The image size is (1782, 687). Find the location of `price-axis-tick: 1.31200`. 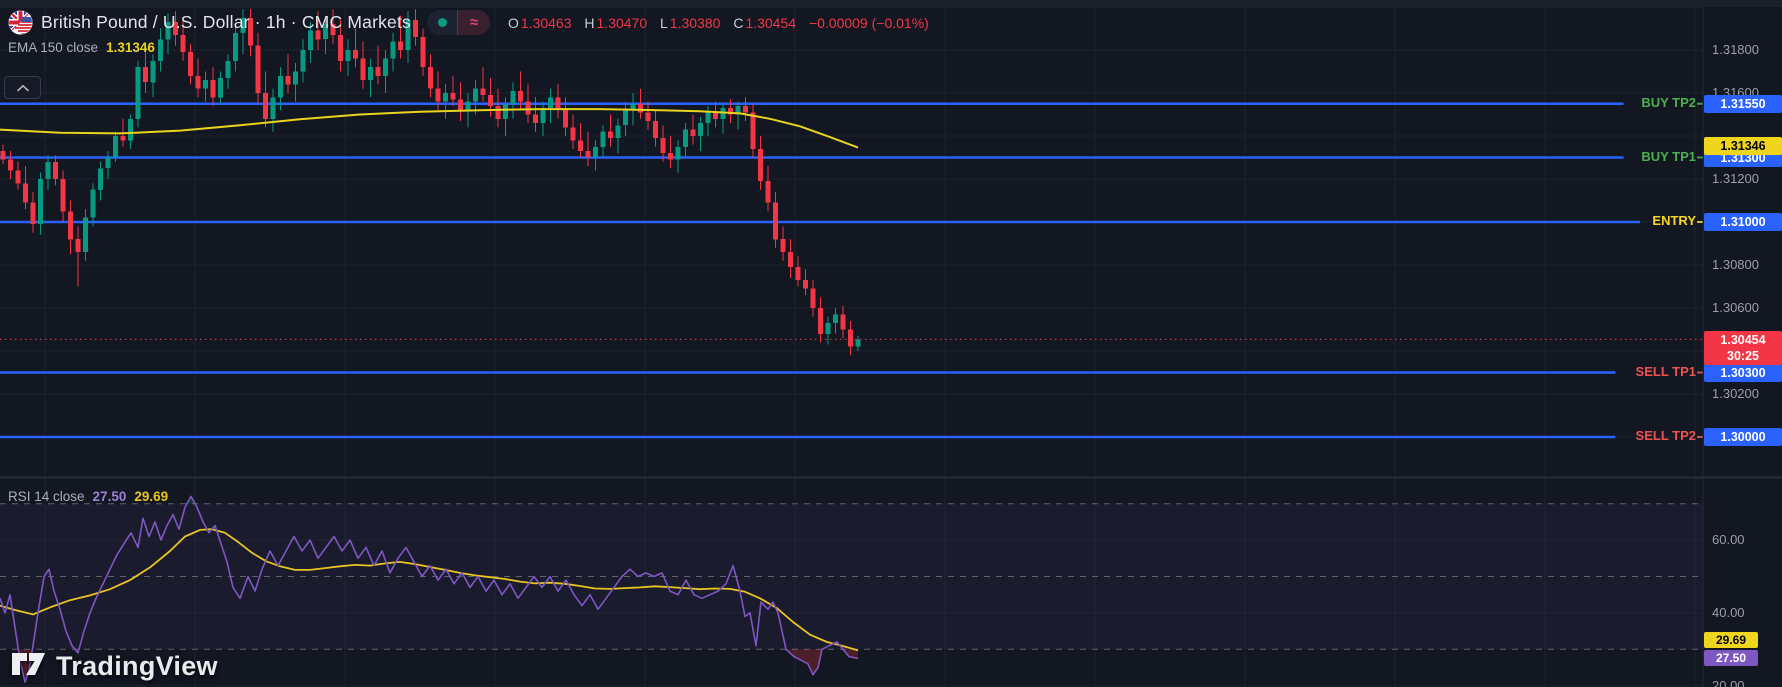

price-axis-tick: 1.31200 is located at coordinates (1735, 178).